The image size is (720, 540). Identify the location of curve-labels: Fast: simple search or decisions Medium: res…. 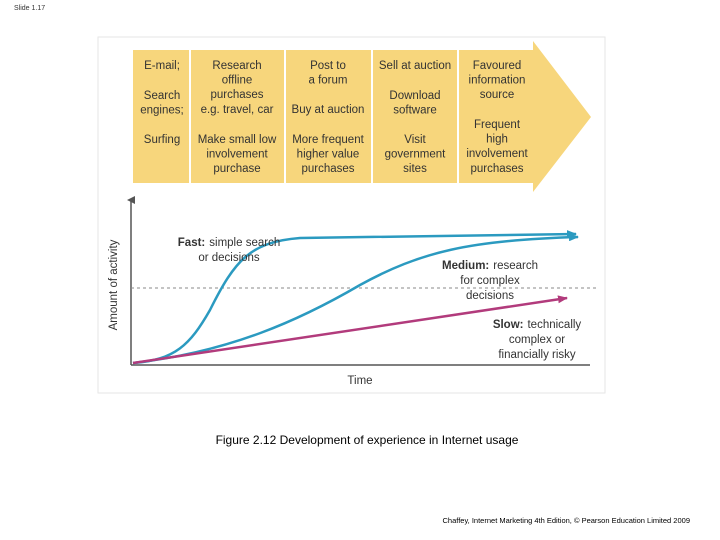
(380, 299).